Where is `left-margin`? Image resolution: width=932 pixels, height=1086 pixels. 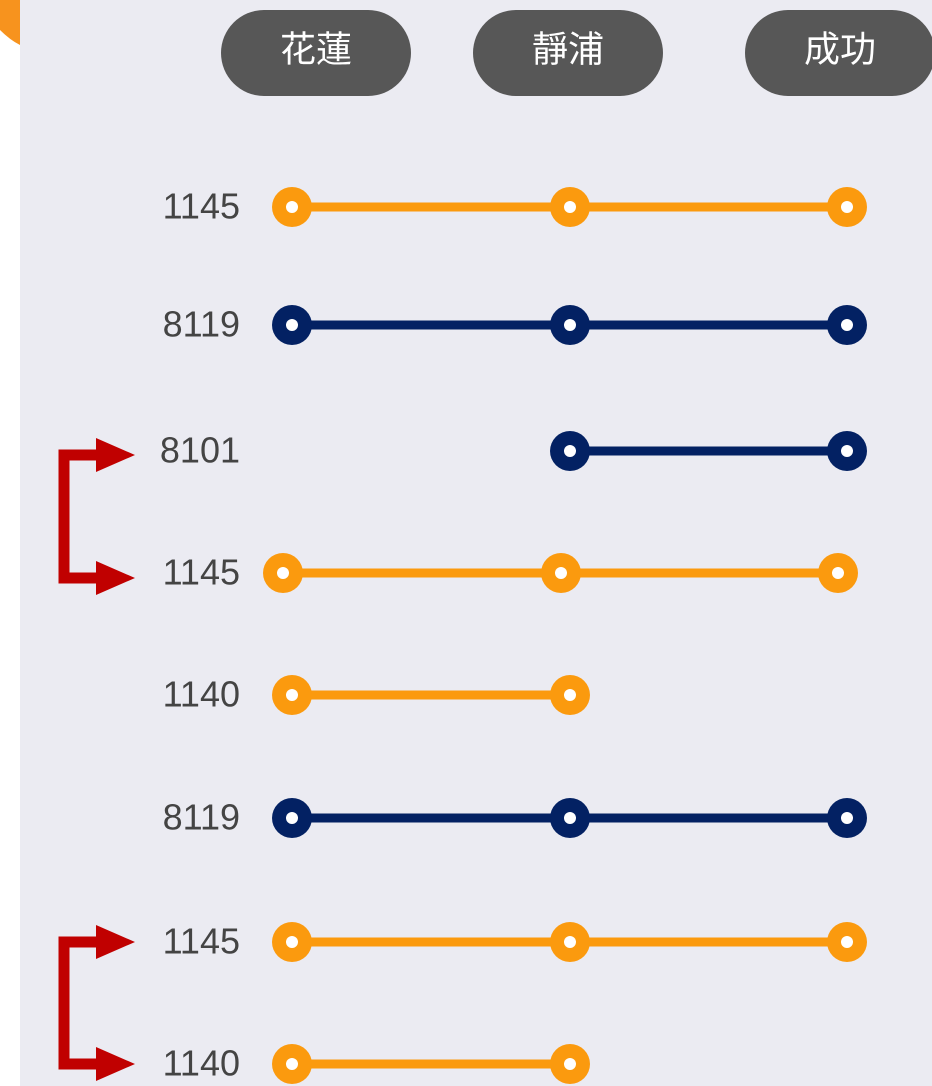
left-margin is located at coordinates (10, 543).